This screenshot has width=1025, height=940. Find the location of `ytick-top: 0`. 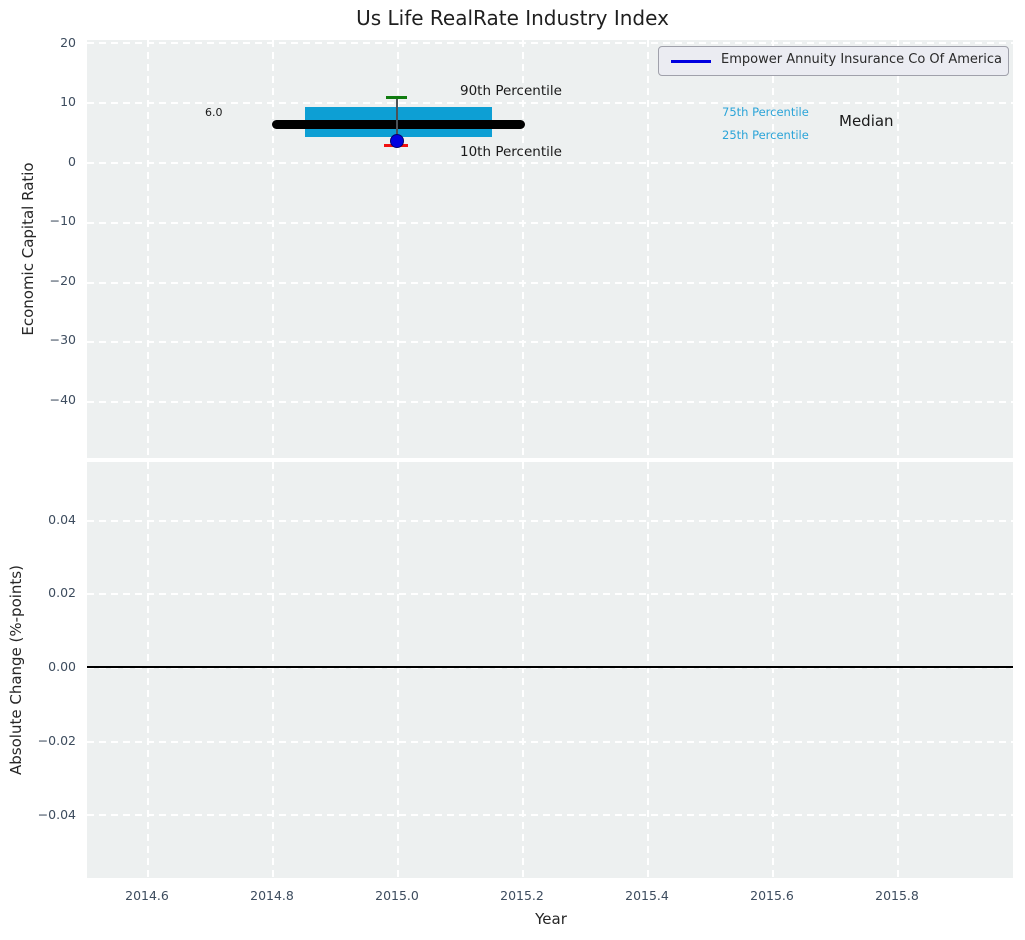

ytick-top: 0 is located at coordinates (72, 161).